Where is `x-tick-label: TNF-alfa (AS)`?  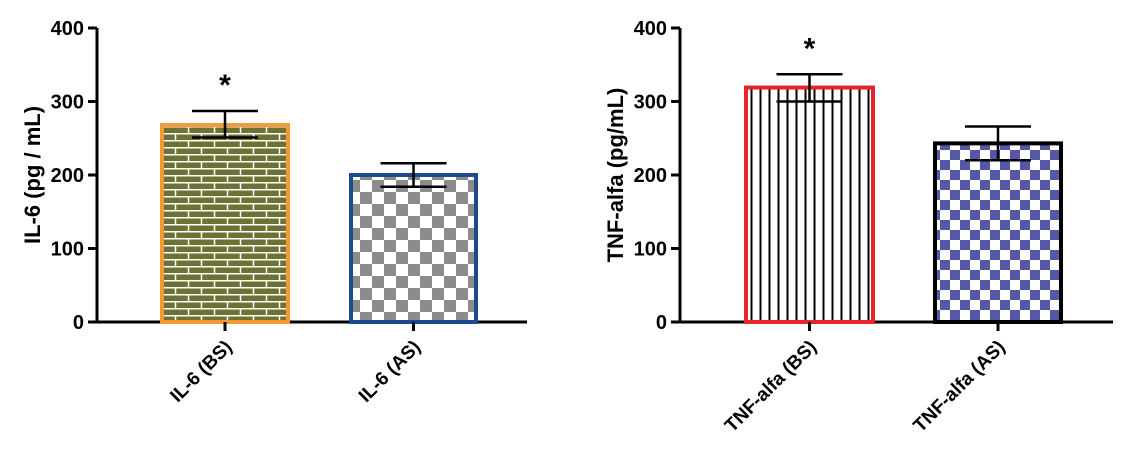
x-tick-label: TNF-alfa (AS) is located at coordinates (960, 387).